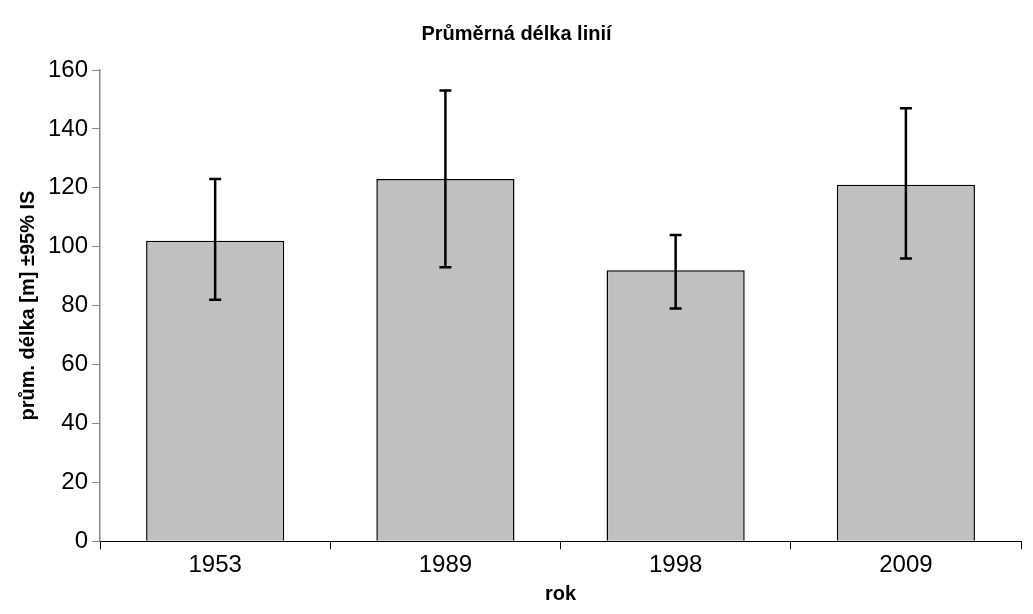 This screenshot has height=614, width=1033. I want to click on x-tick-label: 1998, so click(675, 564).